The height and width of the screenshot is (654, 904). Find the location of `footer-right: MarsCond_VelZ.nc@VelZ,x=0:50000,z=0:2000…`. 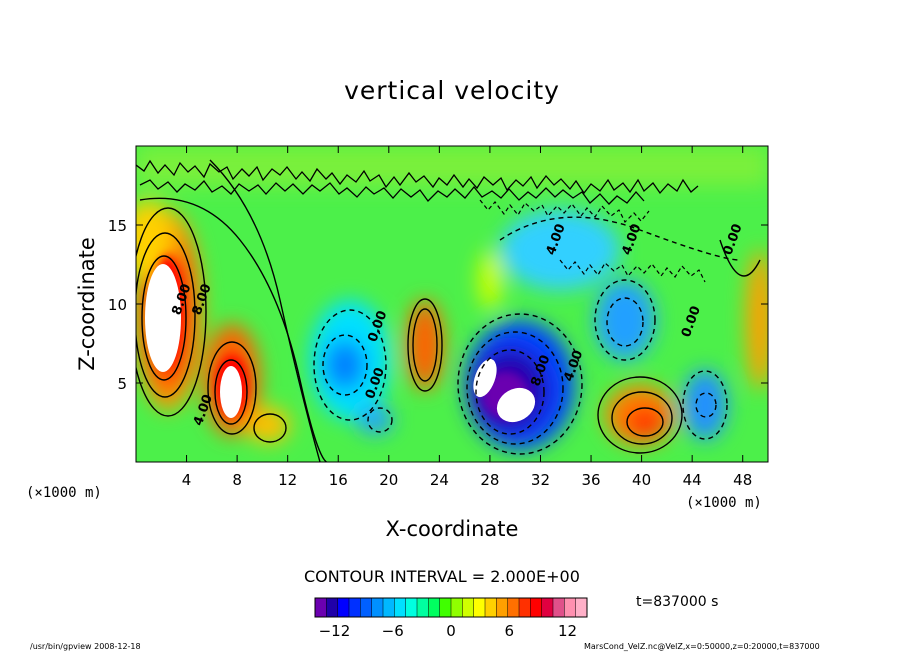

footer-right: MarsCond_VelZ.nc@VelZ,x=0:50000,z=0:2000… is located at coordinates (702, 646).